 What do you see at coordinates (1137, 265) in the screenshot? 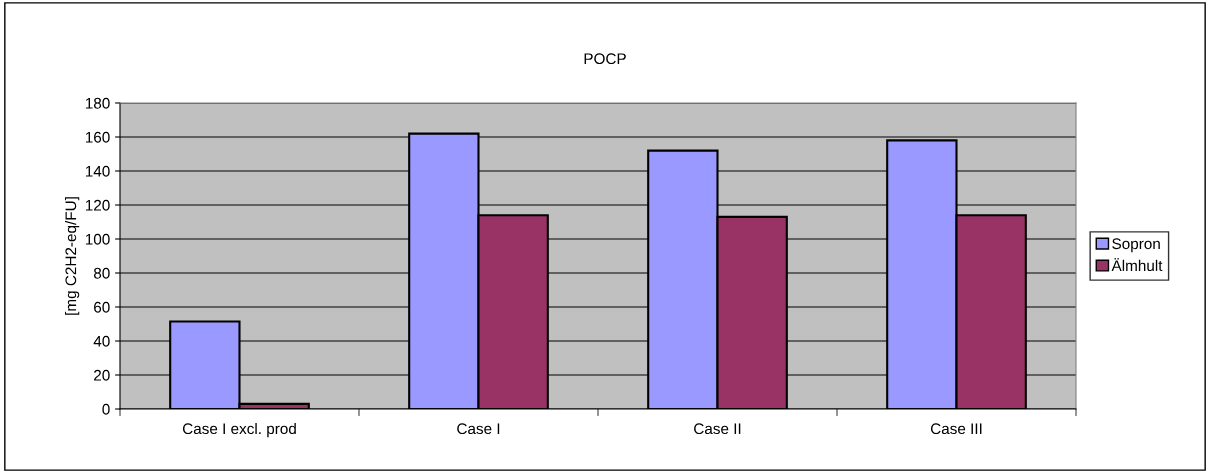
I see `legend-label: Älmhult` at bounding box center [1137, 265].